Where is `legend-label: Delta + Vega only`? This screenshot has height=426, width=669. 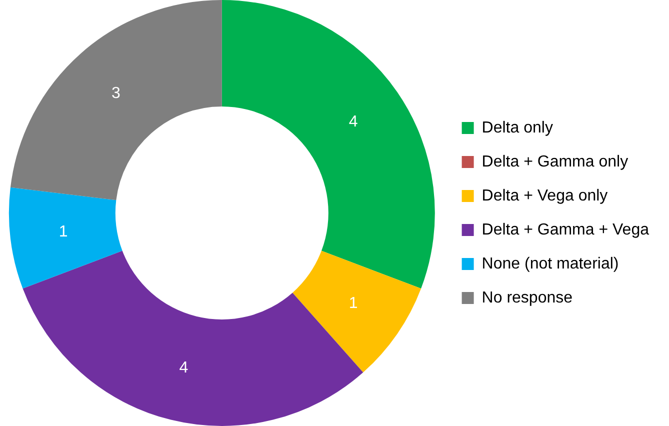 legend-label: Delta + Vega only is located at coordinates (545, 195).